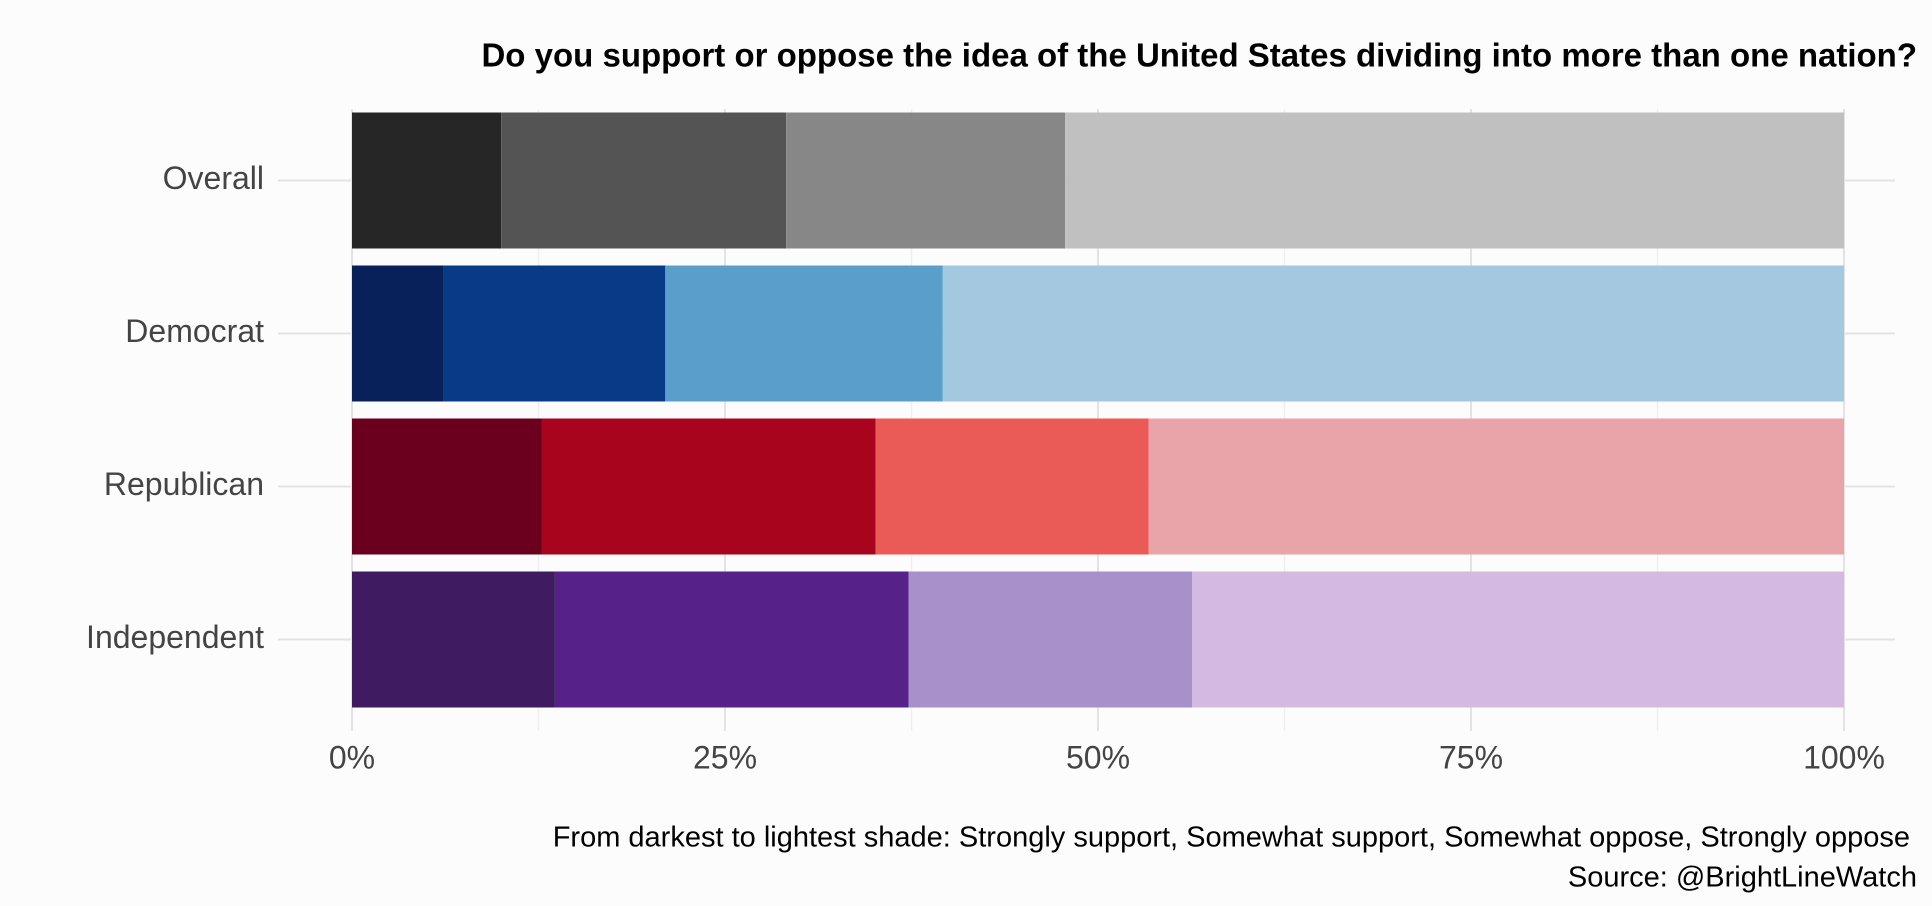 The height and width of the screenshot is (906, 1932). What do you see at coordinates (725, 757) in the screenshot?
I see `x-tick-label: 25%` at bounding box center [725, 757].